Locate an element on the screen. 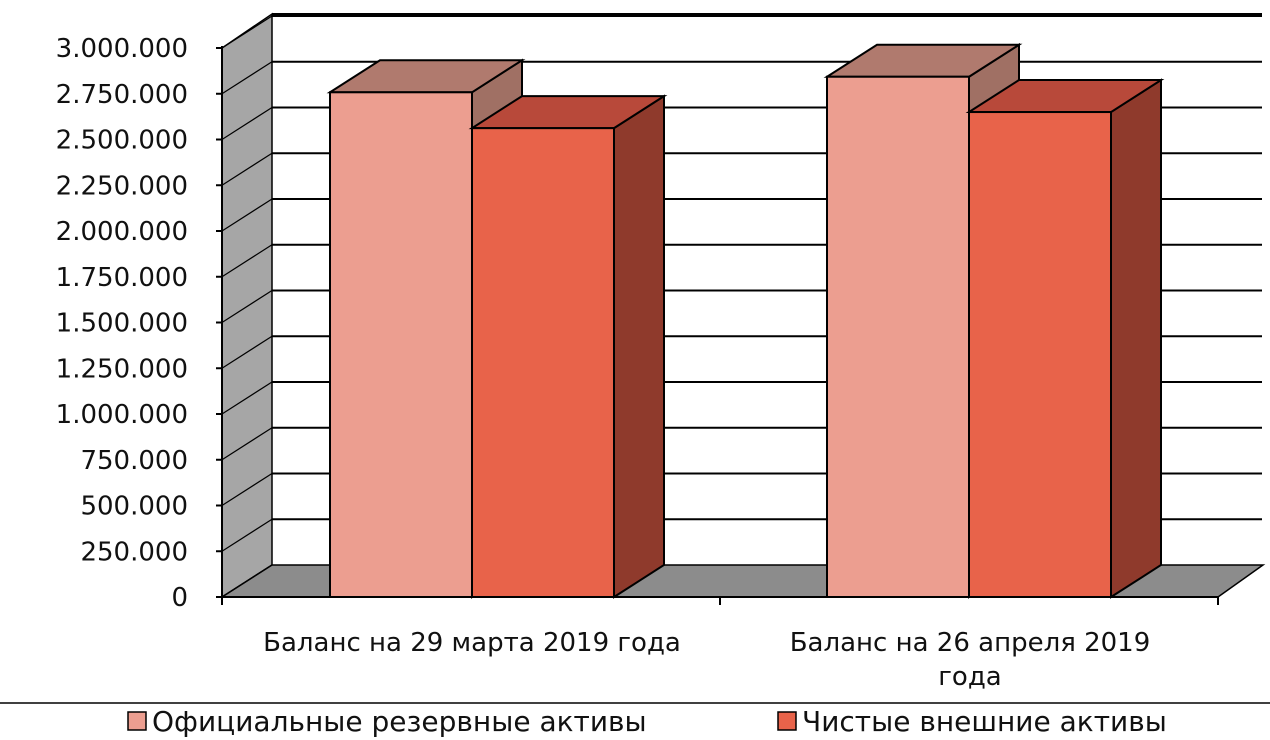  y-tick-label: 1.000.000 is located at coordinates (122, 415).